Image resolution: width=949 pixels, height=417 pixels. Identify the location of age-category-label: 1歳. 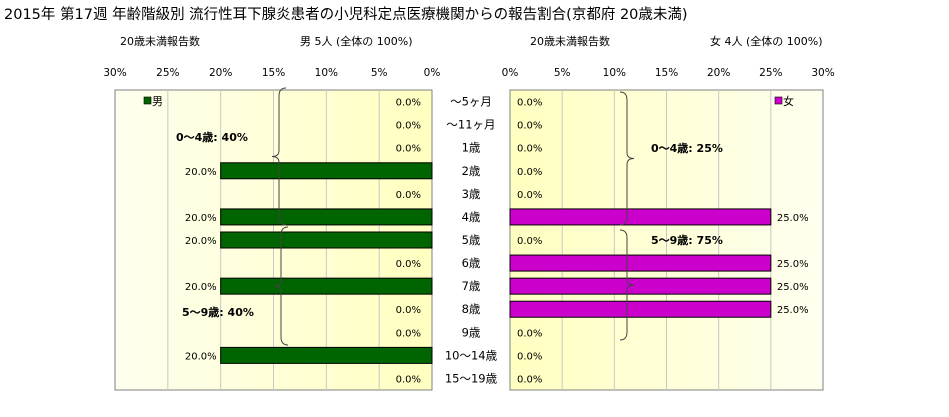
(471, 148).